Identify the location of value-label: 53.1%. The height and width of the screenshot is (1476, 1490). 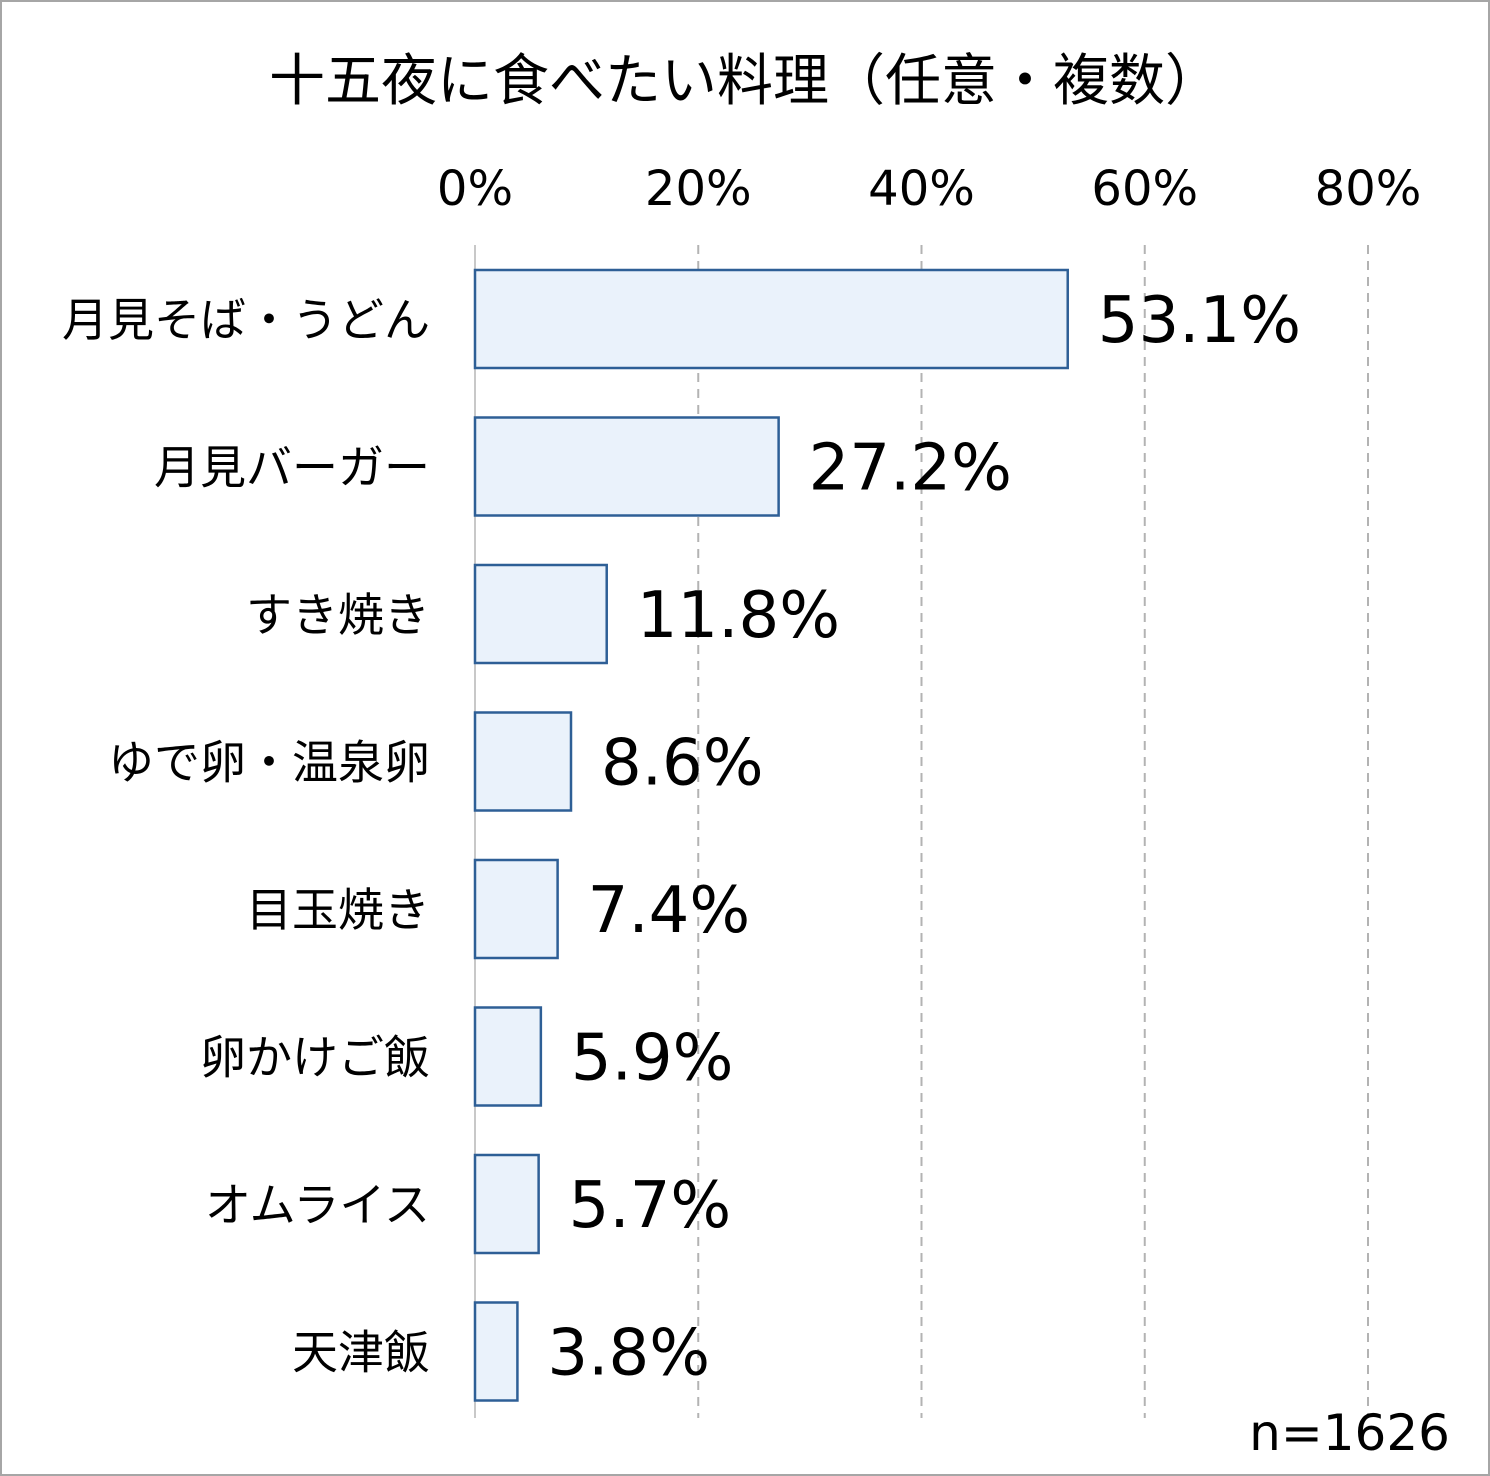
(1199, 321).